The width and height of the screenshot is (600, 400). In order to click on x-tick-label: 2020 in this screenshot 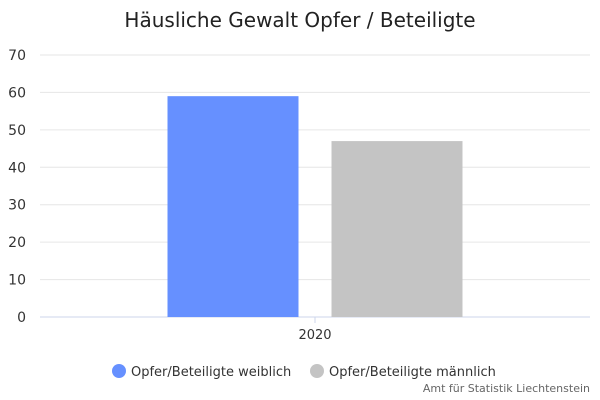, I will do `click(314, 335)`.